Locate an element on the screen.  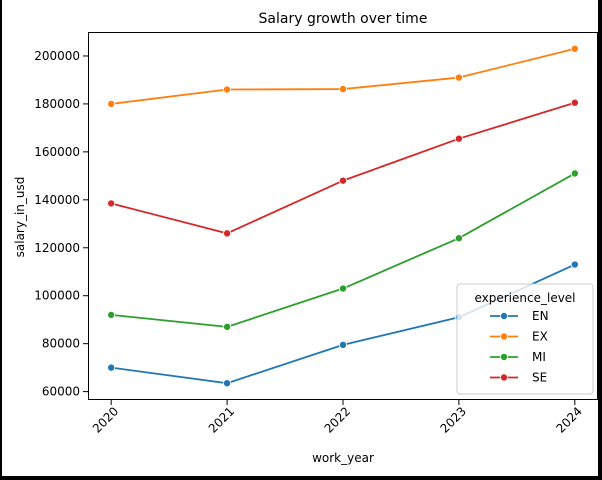
series-ex is located at coordinates (343, 76).